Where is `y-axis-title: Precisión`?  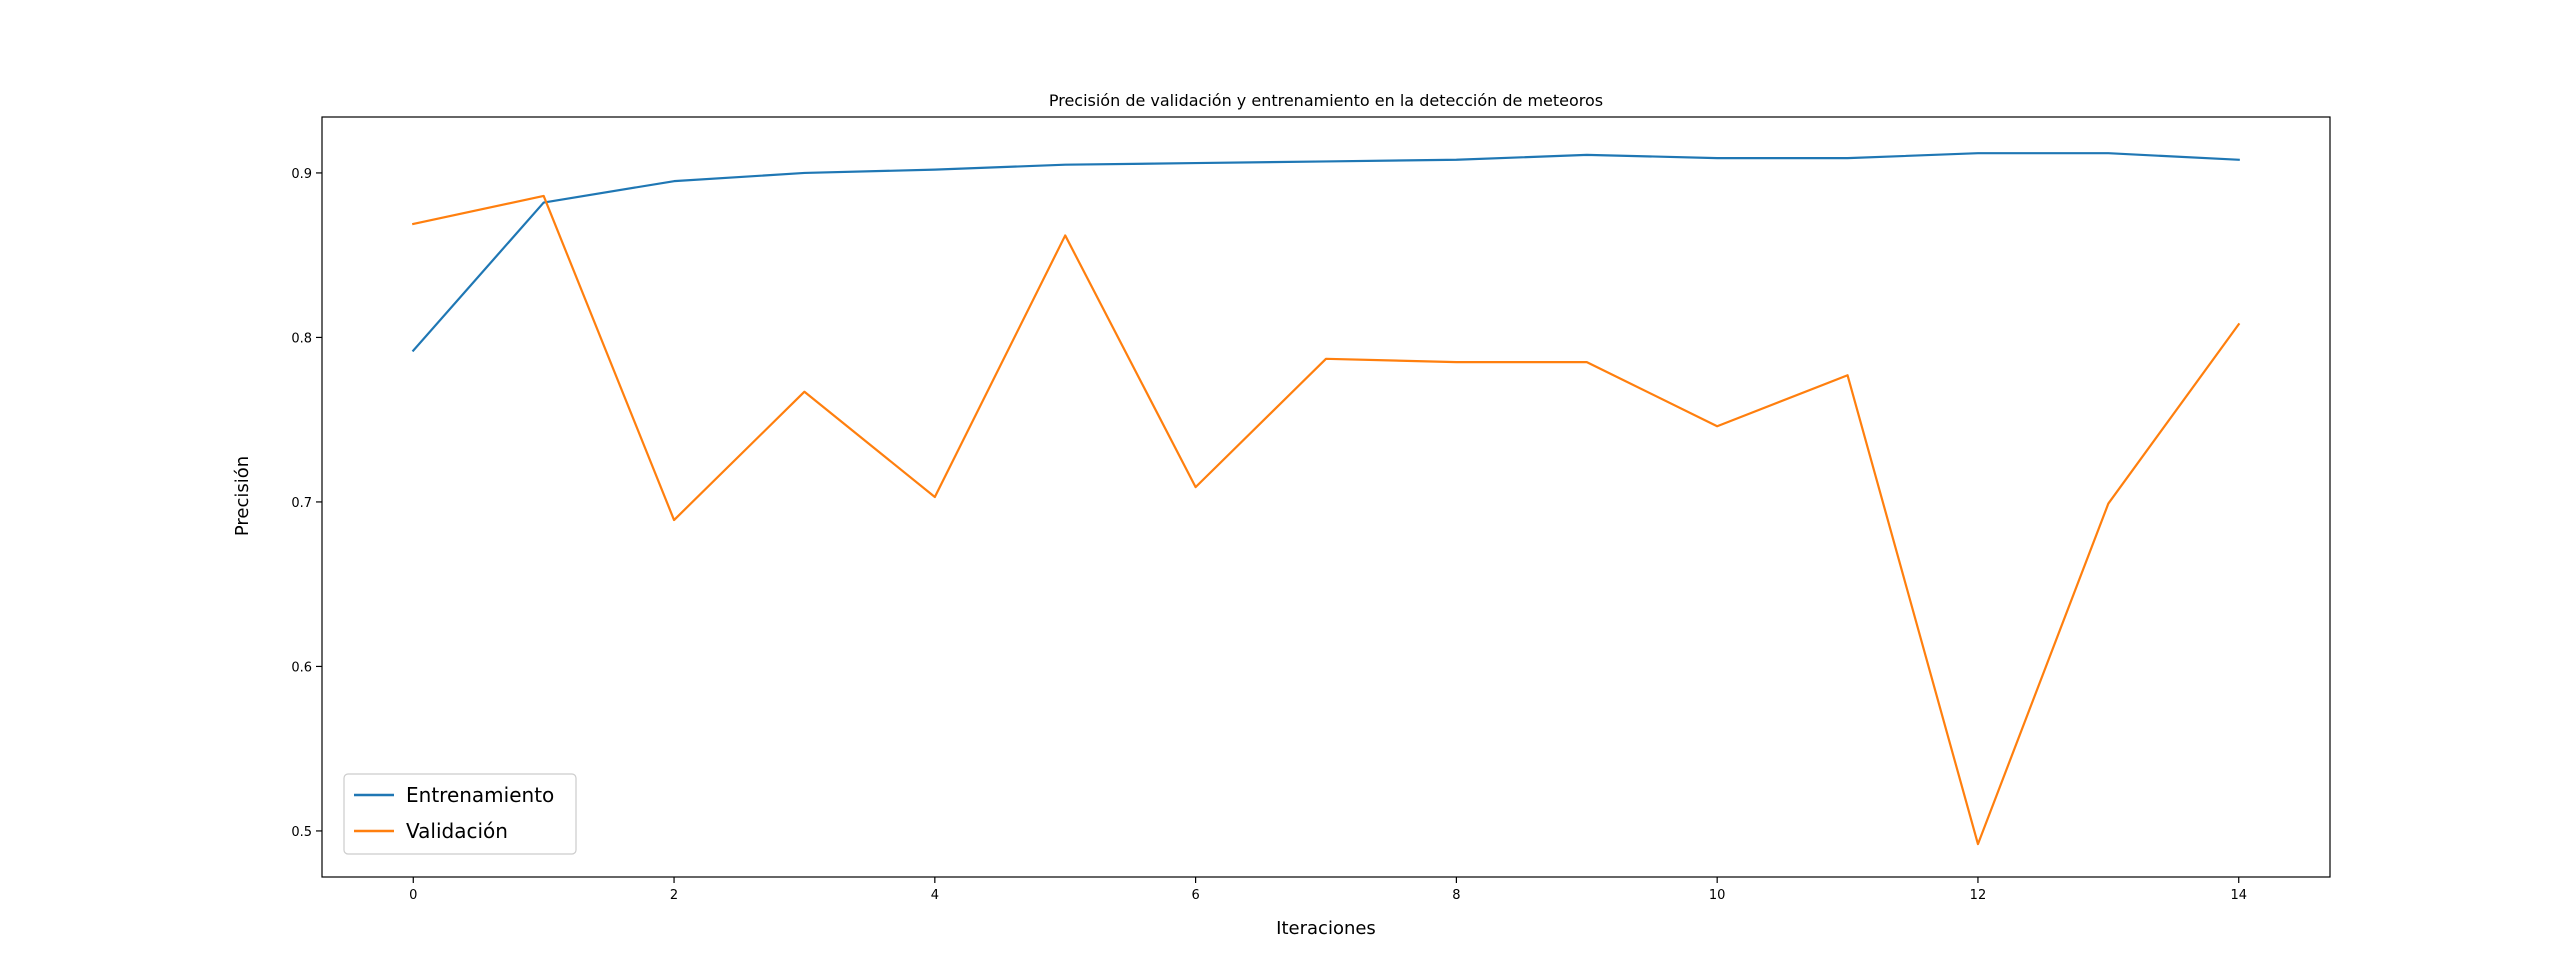
y-axis-title: Precisión is located at coordinates (242, 496).